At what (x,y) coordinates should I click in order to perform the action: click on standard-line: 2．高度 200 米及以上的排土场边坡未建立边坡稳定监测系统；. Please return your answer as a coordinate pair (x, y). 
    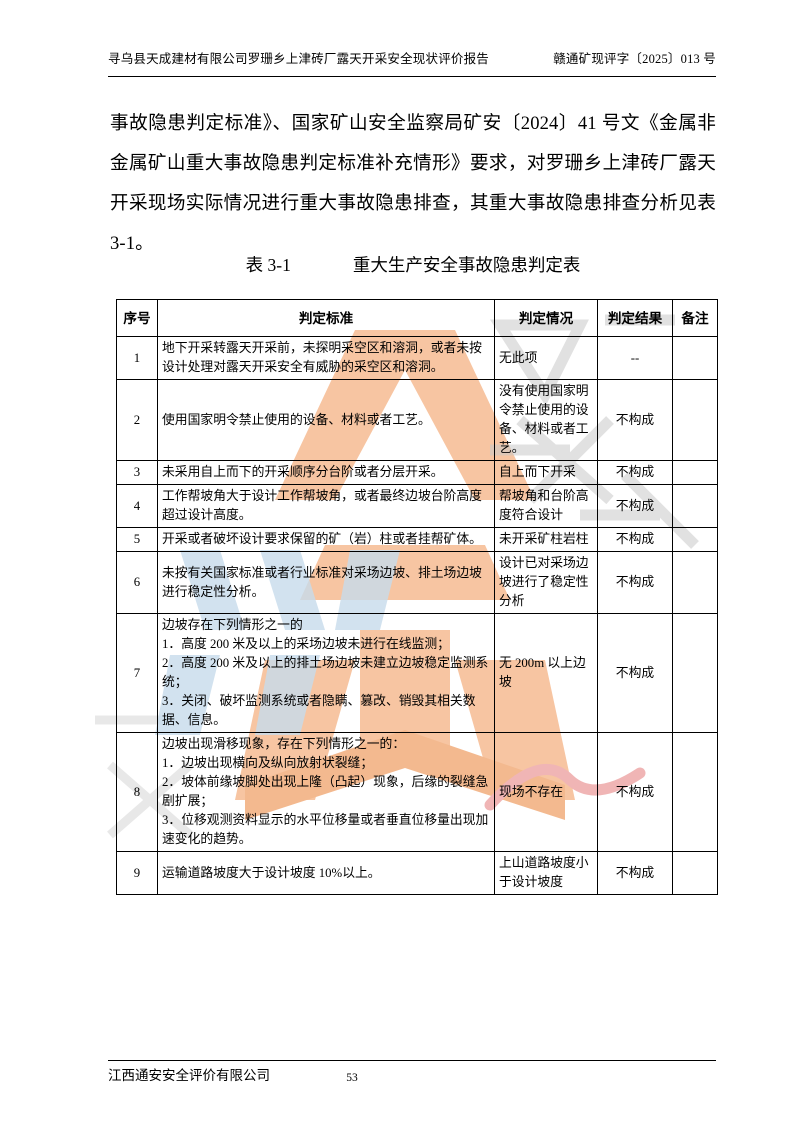
    Looking at the image, I should click on (325, 672).